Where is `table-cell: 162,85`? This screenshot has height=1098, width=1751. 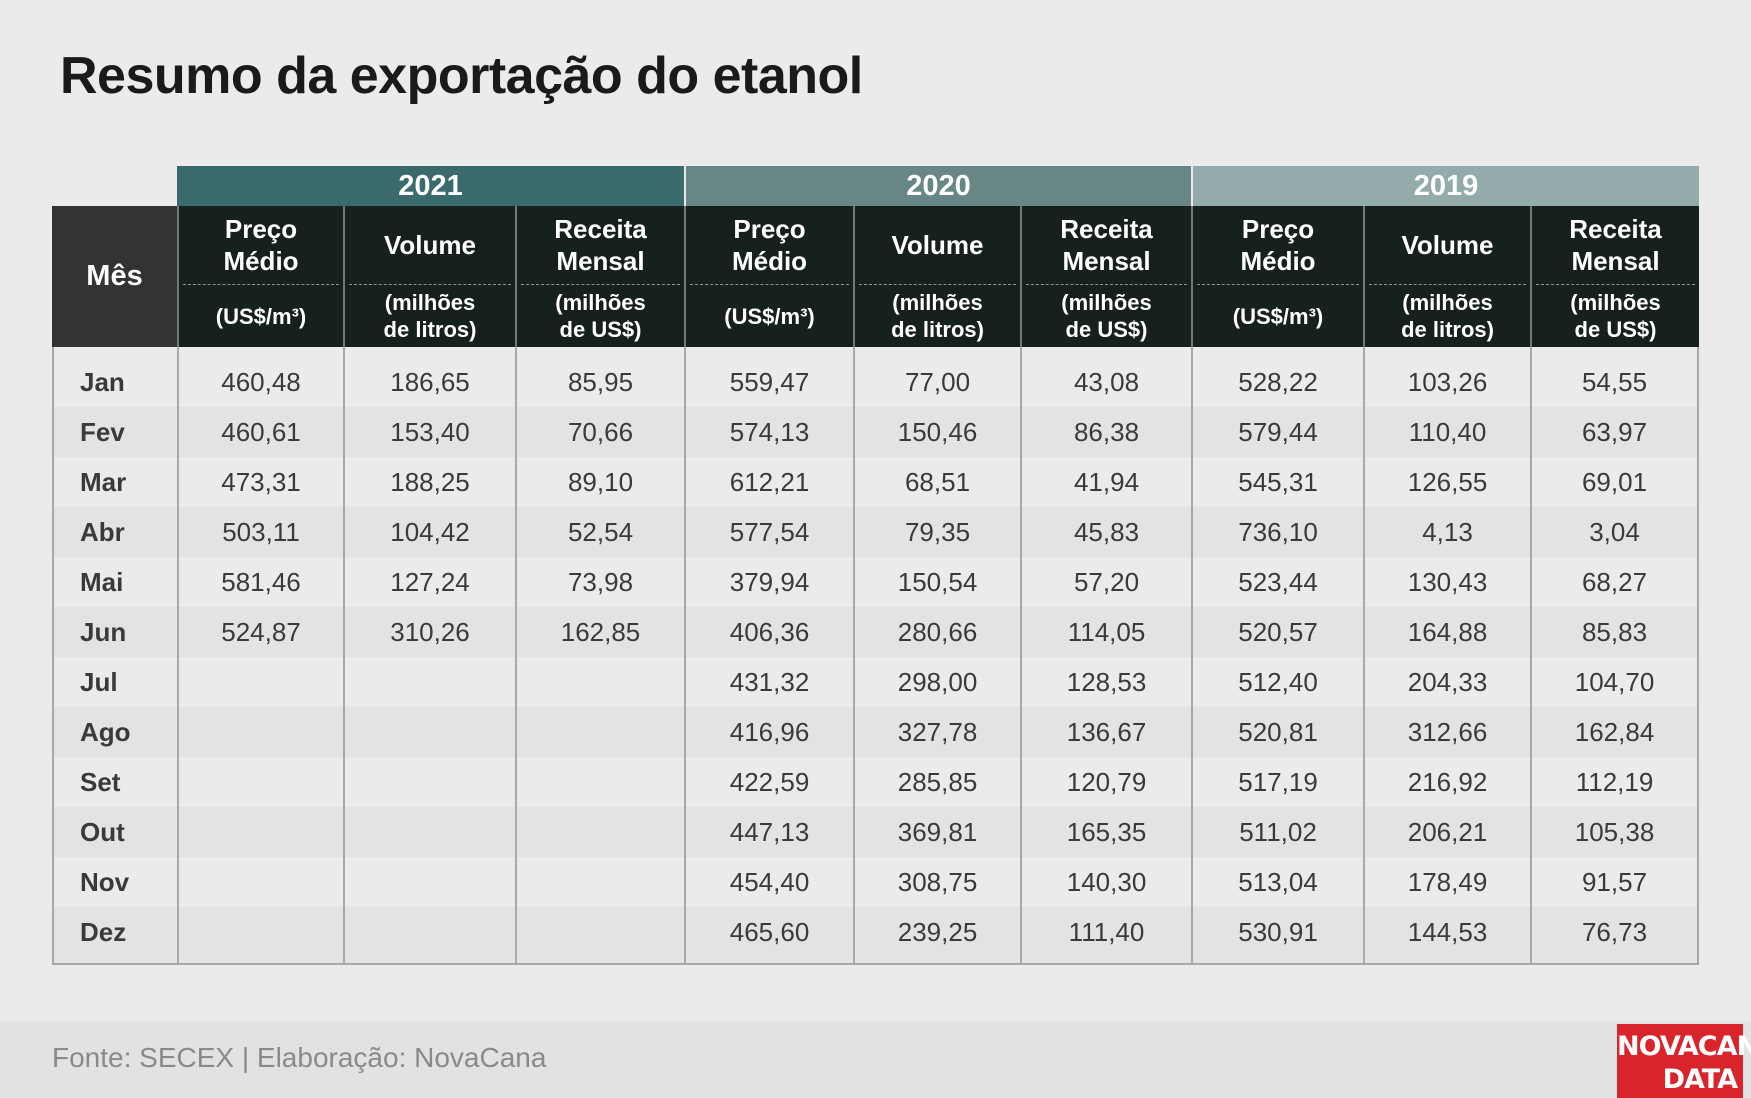
table-cell: 162,85 is located at coordinates (600, 632).